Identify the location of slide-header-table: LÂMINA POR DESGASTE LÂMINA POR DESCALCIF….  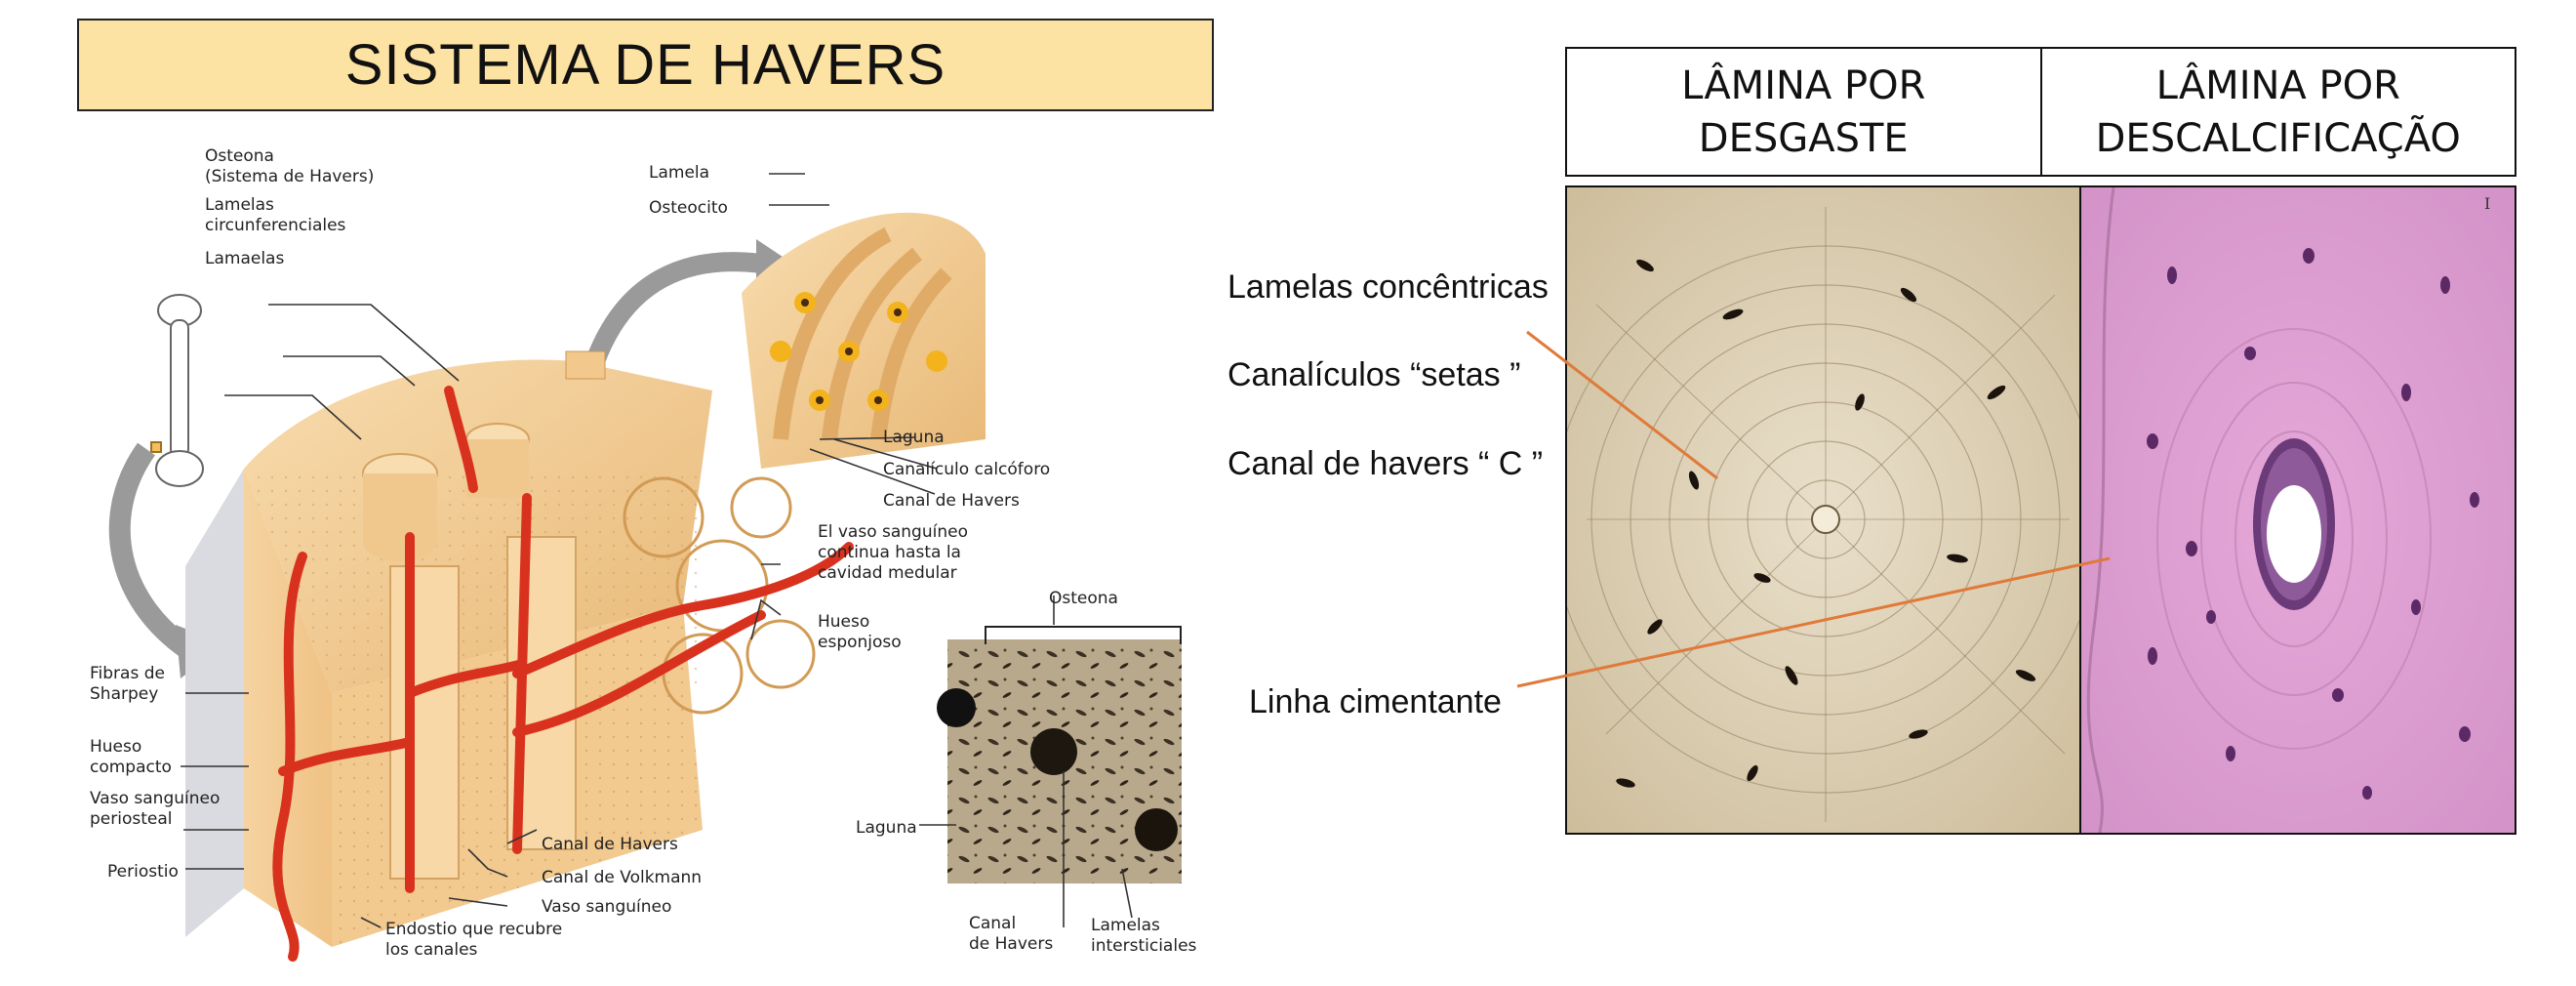
(2040, 112).